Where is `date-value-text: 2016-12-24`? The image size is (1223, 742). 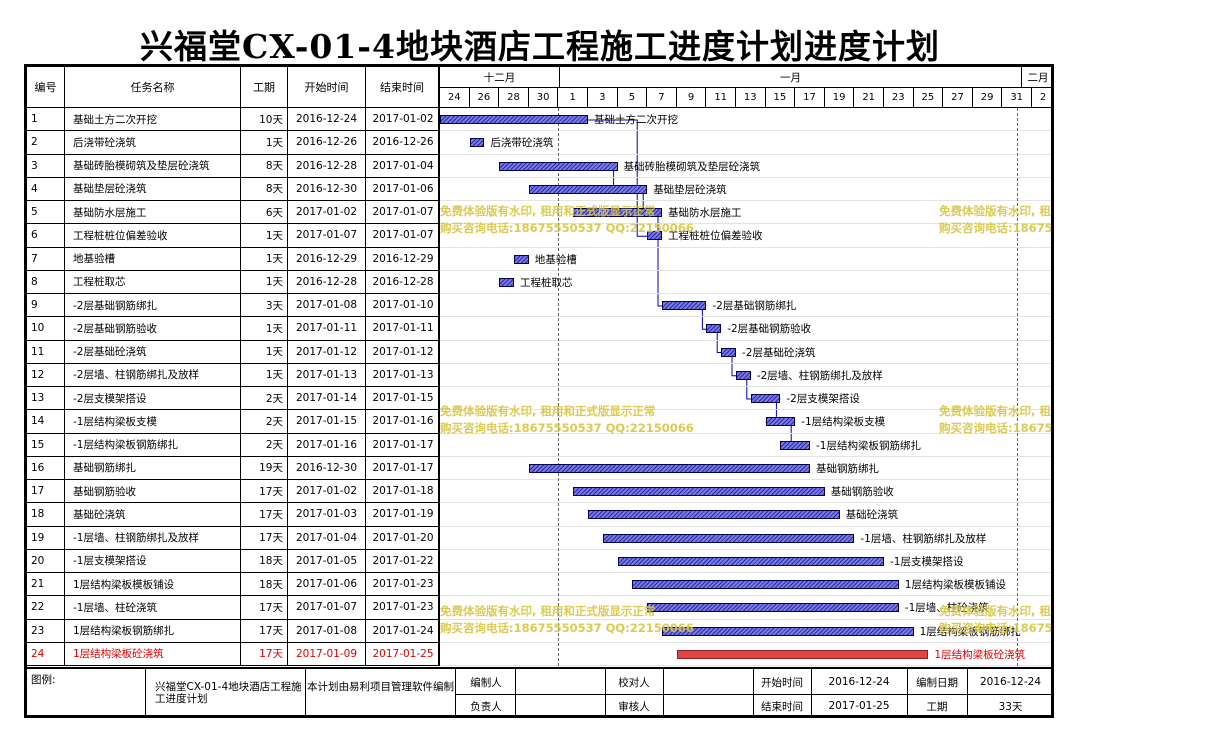
date-value-text: 2016-12-24 is located at coordinates (1010, 682).